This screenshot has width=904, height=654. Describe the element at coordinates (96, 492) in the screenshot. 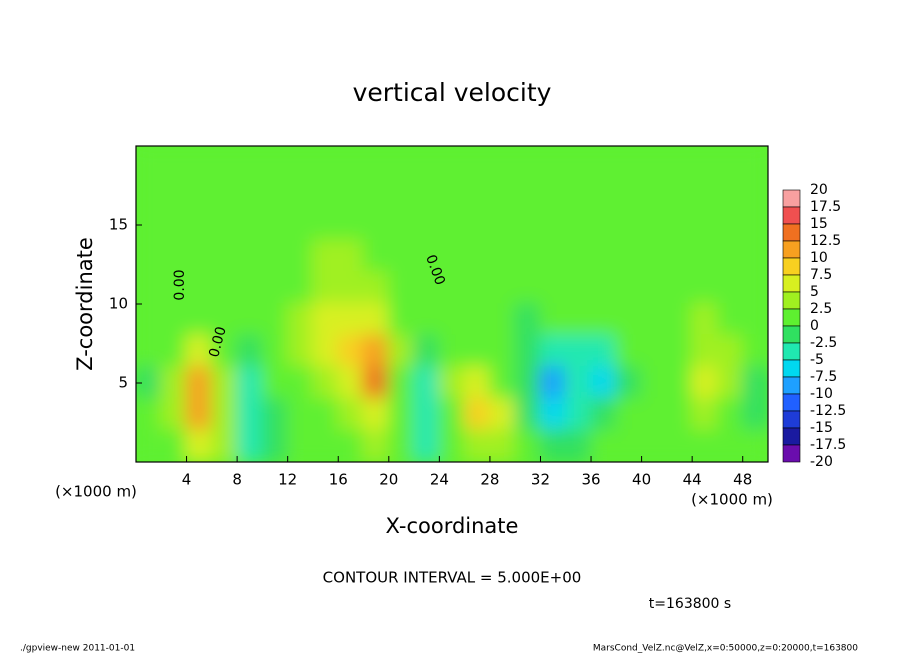

I see `x-unit: (×1000 m)` at that location.